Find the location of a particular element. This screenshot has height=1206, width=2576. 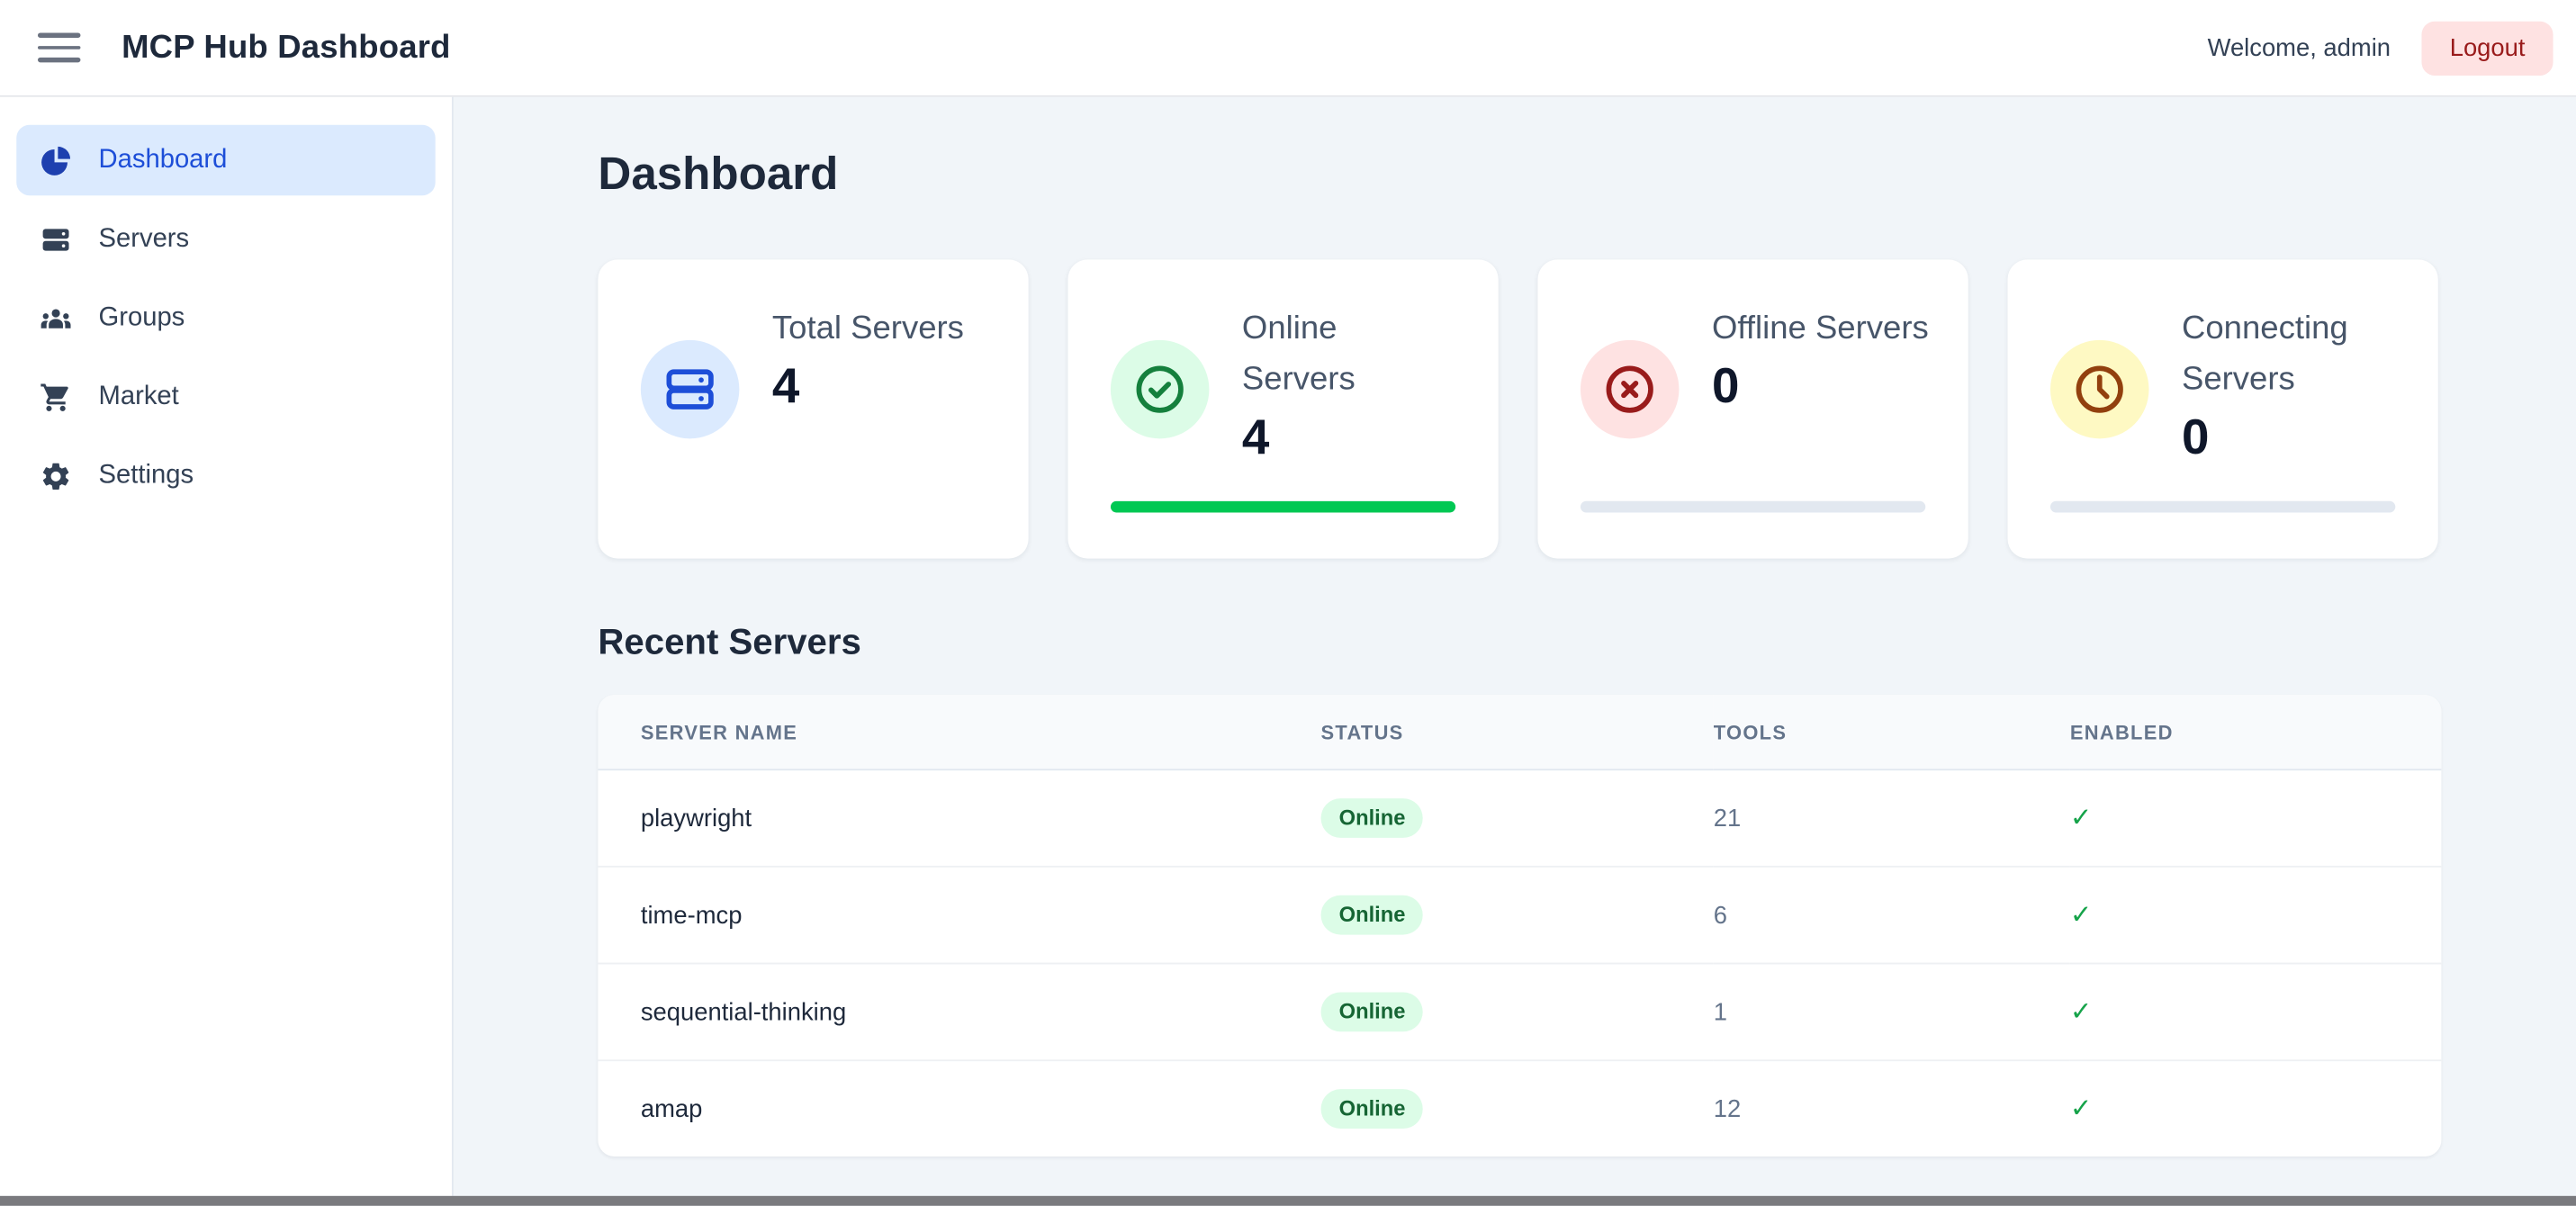

progress-fill is located at coordinates (1283, 507).